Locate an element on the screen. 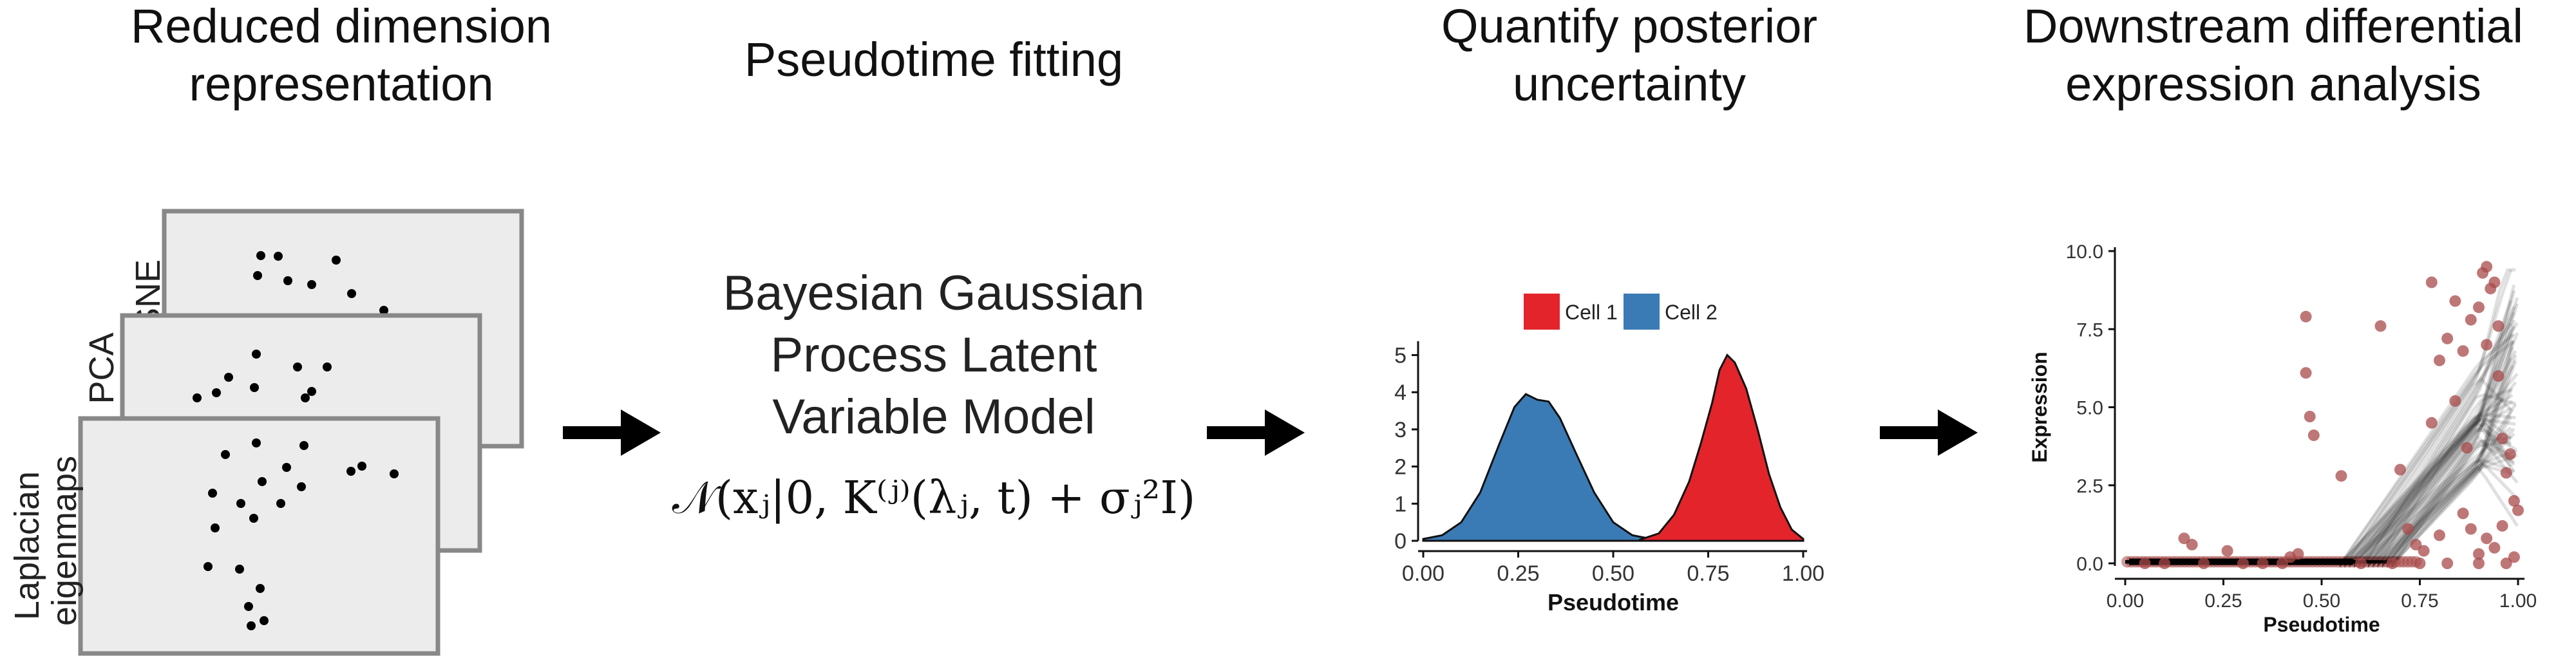 The height and width of the screenshot is (667, 2576). title-line: expression analysis is located at coordinates (2273, 84).